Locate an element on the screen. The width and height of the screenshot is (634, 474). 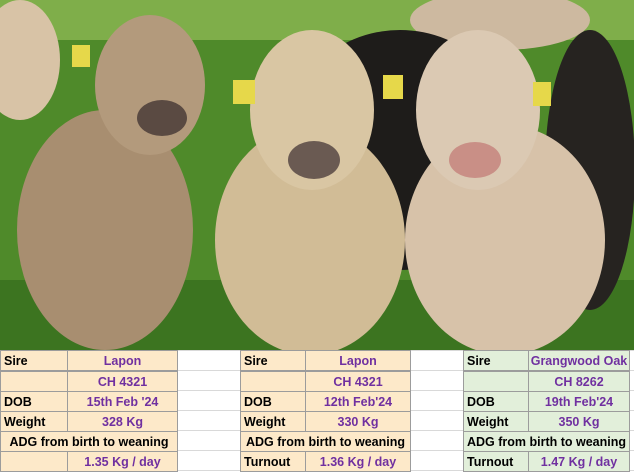
cow-left-edge is located at coordinates (30, 60).